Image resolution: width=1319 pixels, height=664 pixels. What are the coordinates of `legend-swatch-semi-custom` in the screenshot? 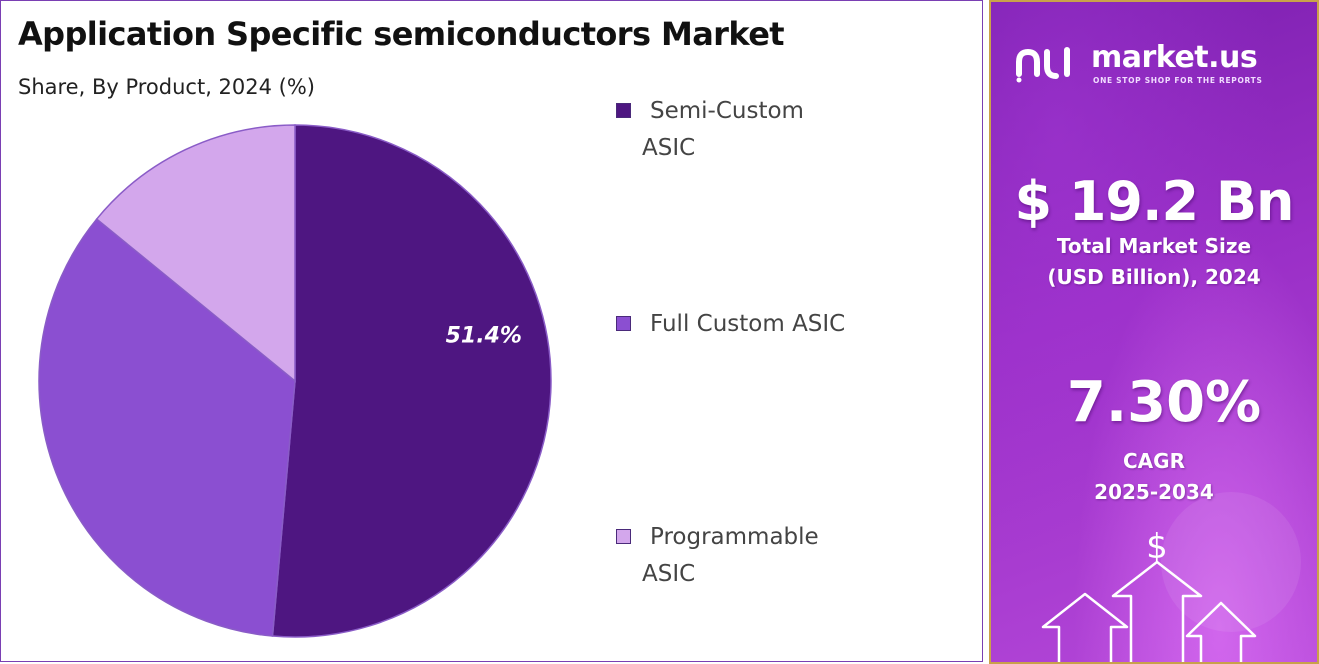 It's located at (623, 110).